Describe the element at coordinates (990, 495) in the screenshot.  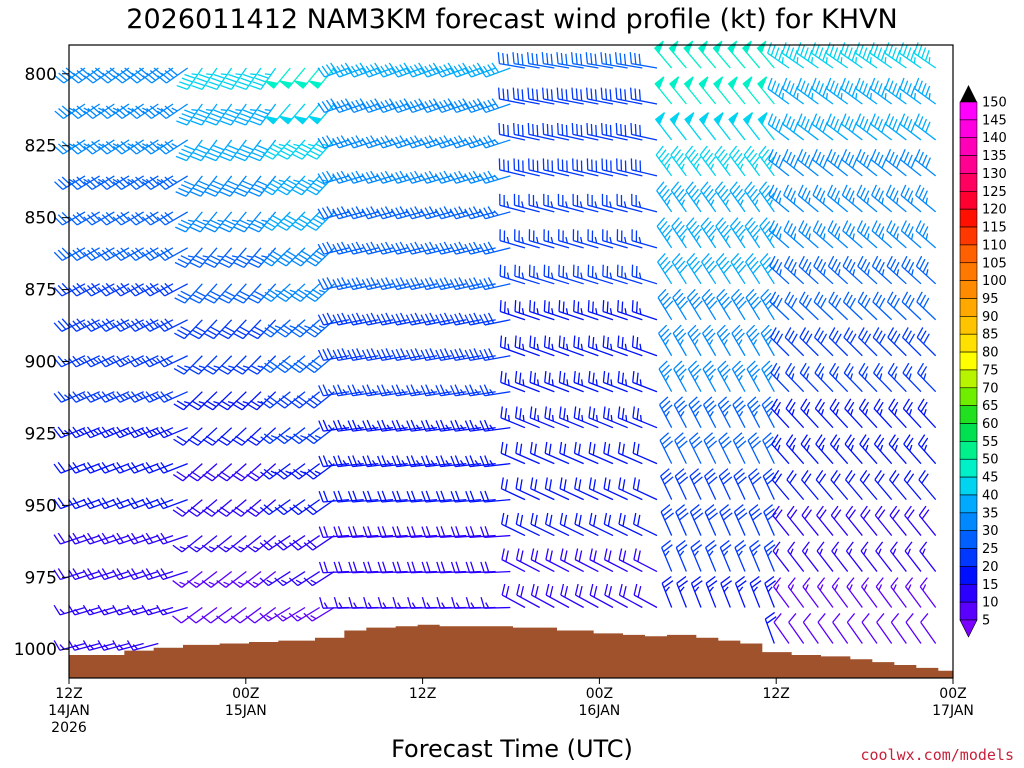
I see `colorbar-label: 40` at that location.